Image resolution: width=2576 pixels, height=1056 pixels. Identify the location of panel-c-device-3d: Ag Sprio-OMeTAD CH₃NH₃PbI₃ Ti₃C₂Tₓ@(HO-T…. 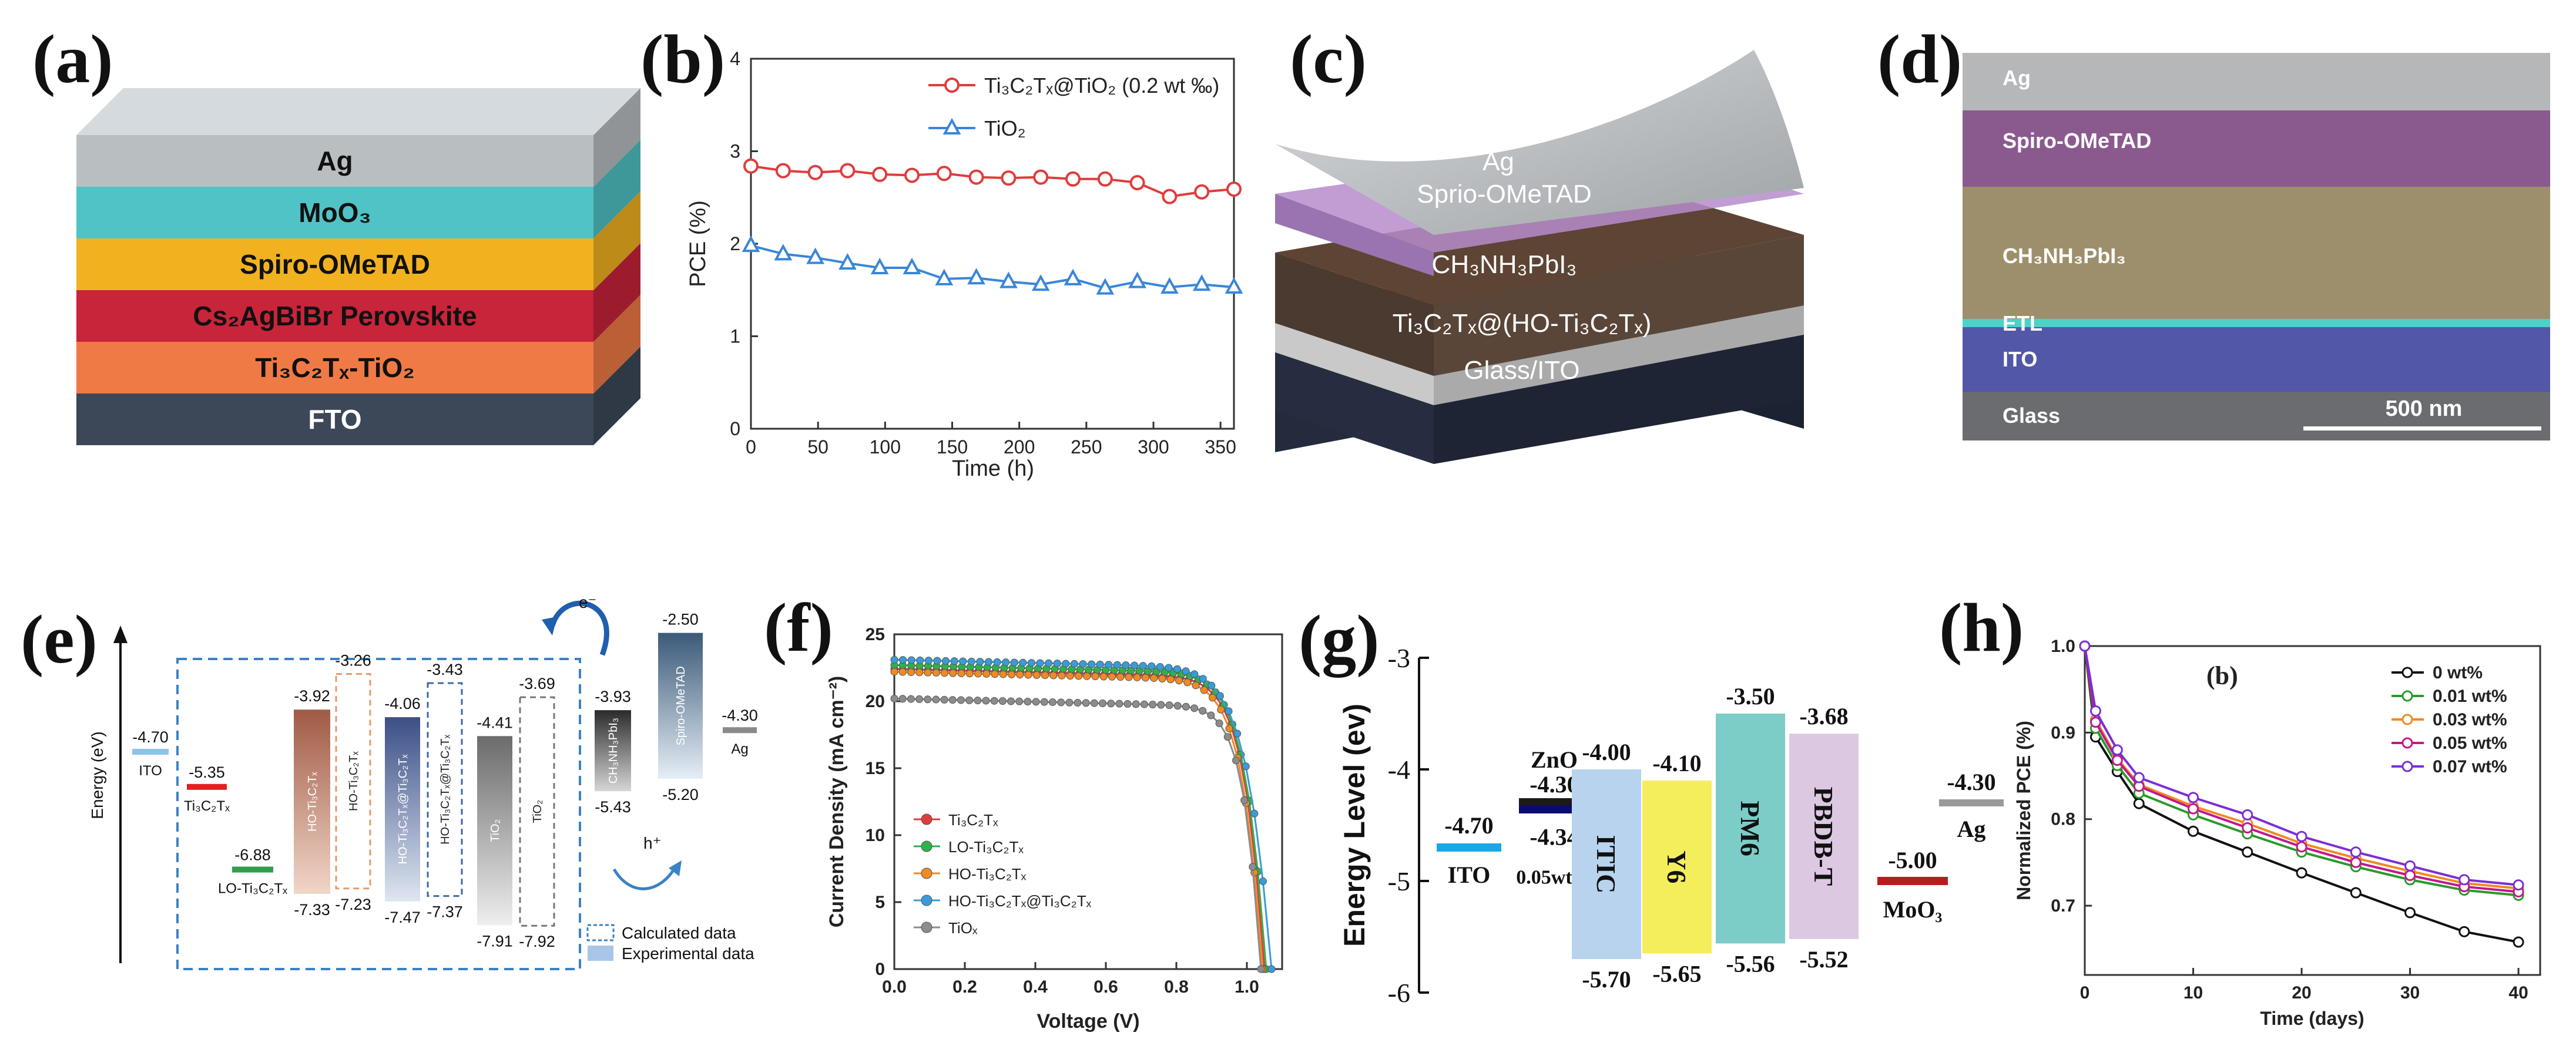
(1539, 257).